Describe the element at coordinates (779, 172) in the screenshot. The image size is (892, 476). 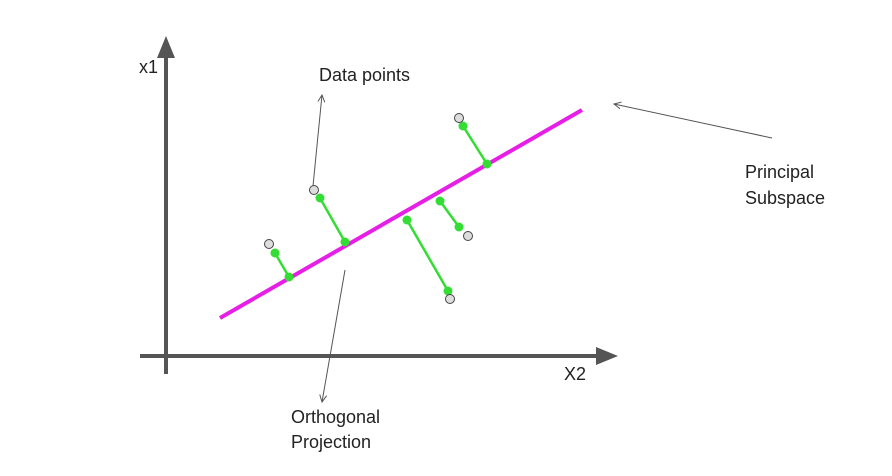
I see `principal-subspace-label-line1: Principal` at that location.